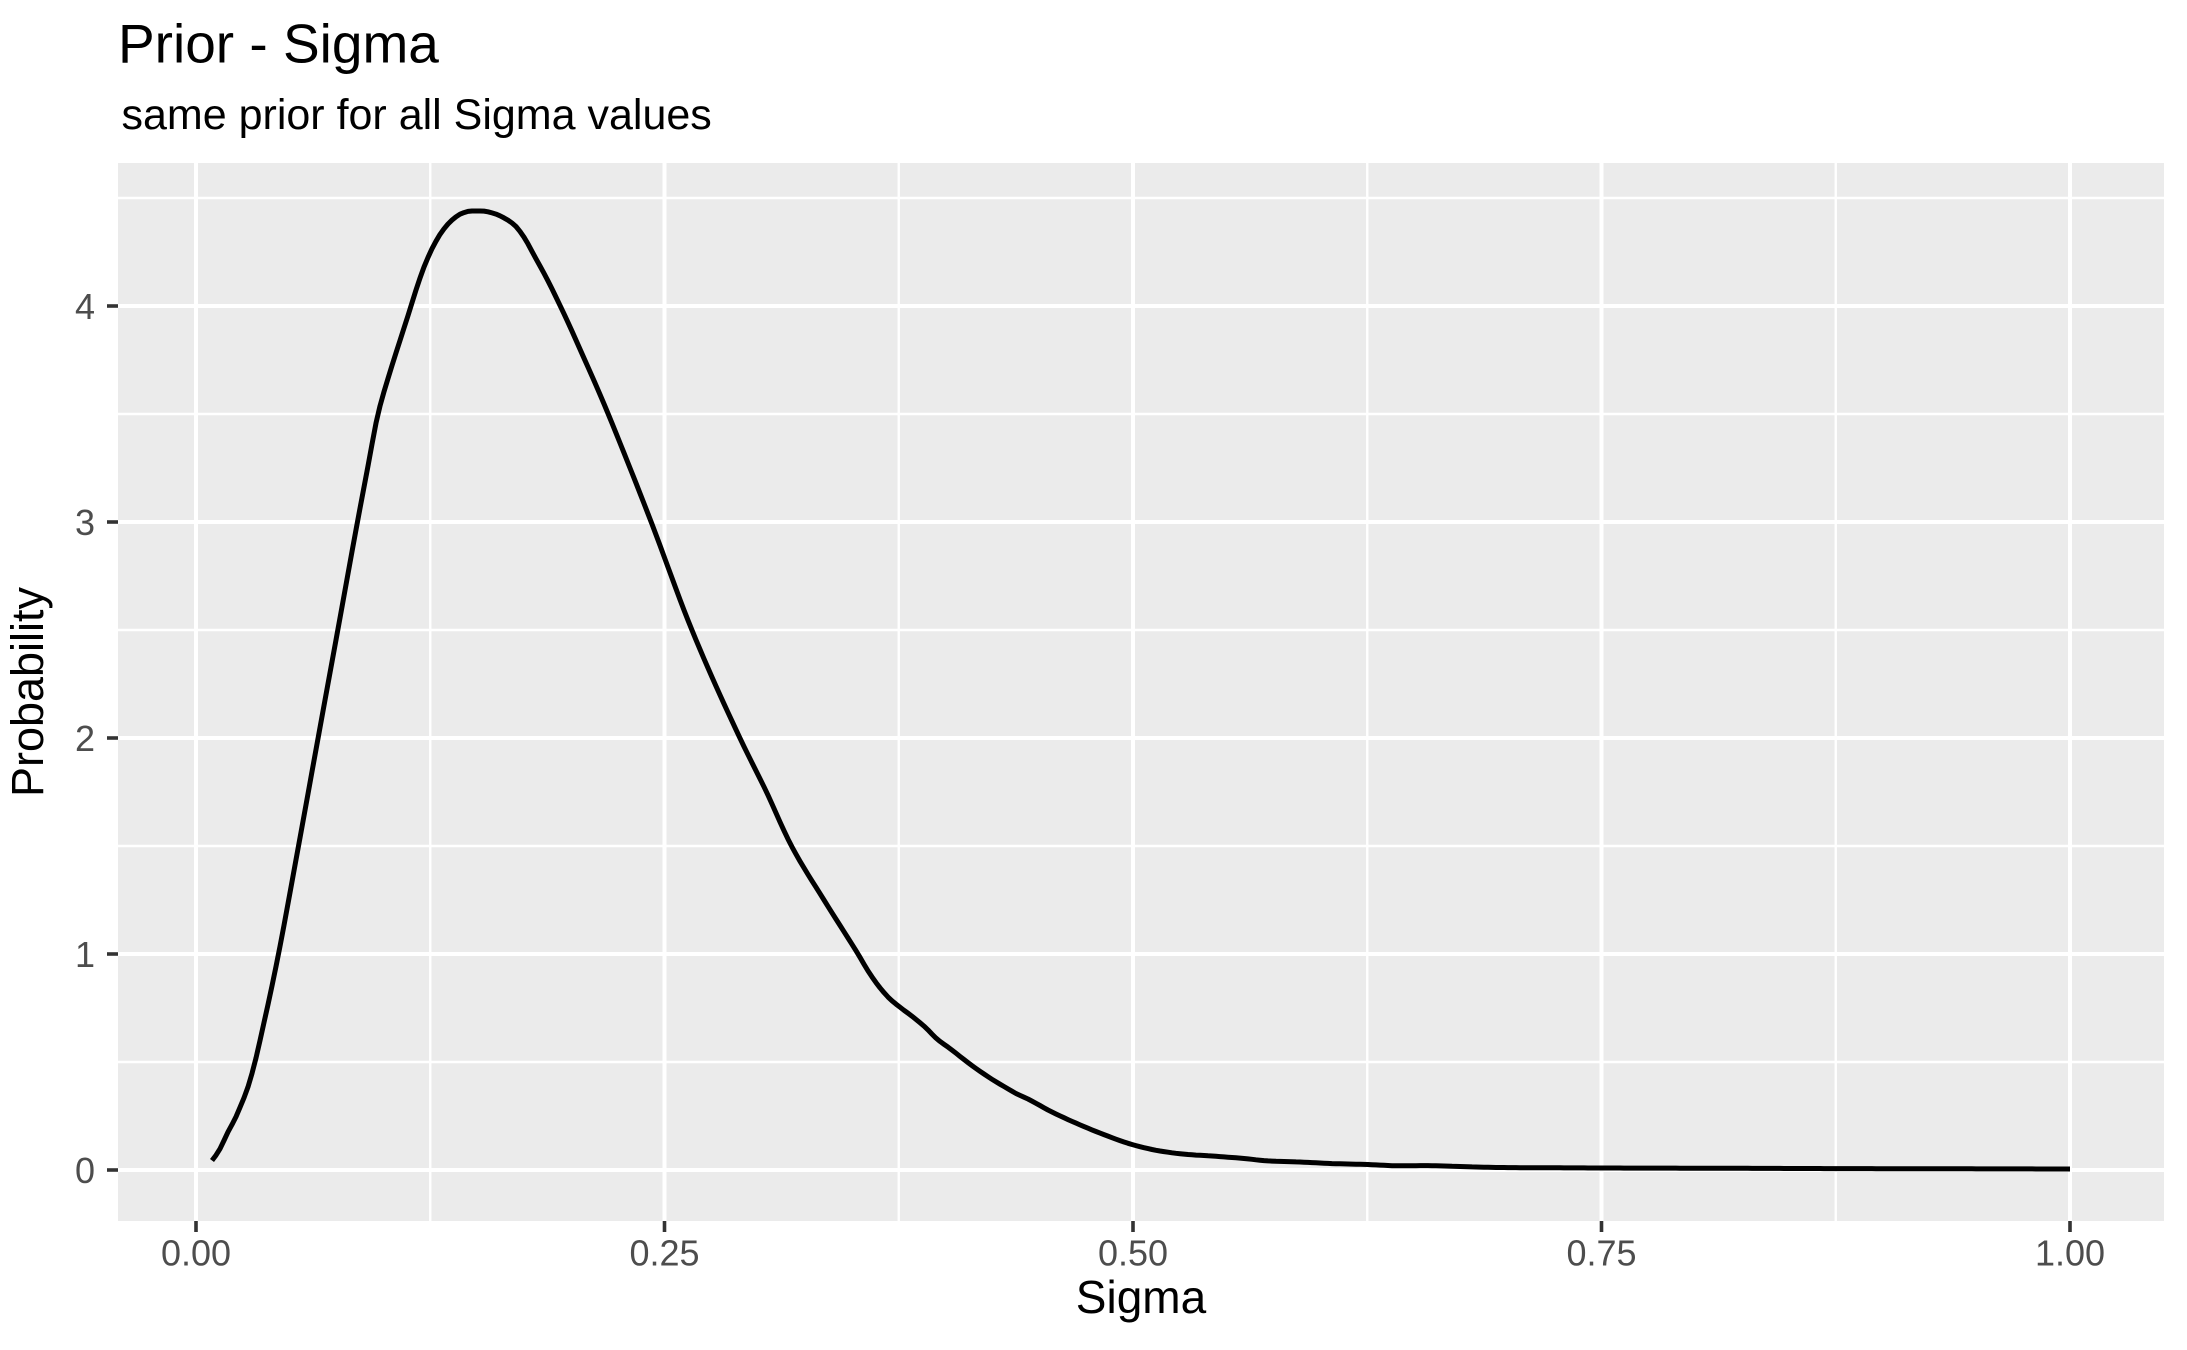 The width and height of the screenshot is (2187, 1350). Describe the element at coordinates (664, 1253) in the screenshot. I see `svg-text: 0.25` at that location.